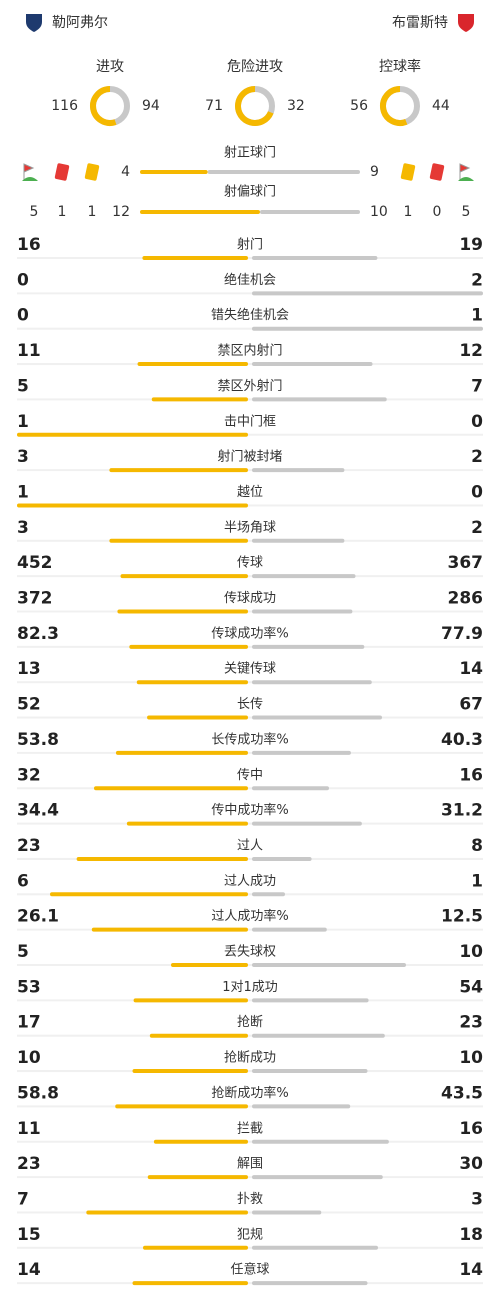 The width and height of the screenshot is (500, 1313). What do you see at coordinates (250, 881) in the screenshot?
I see `stat-label: 过人成功` at bounding box center [250, 881].